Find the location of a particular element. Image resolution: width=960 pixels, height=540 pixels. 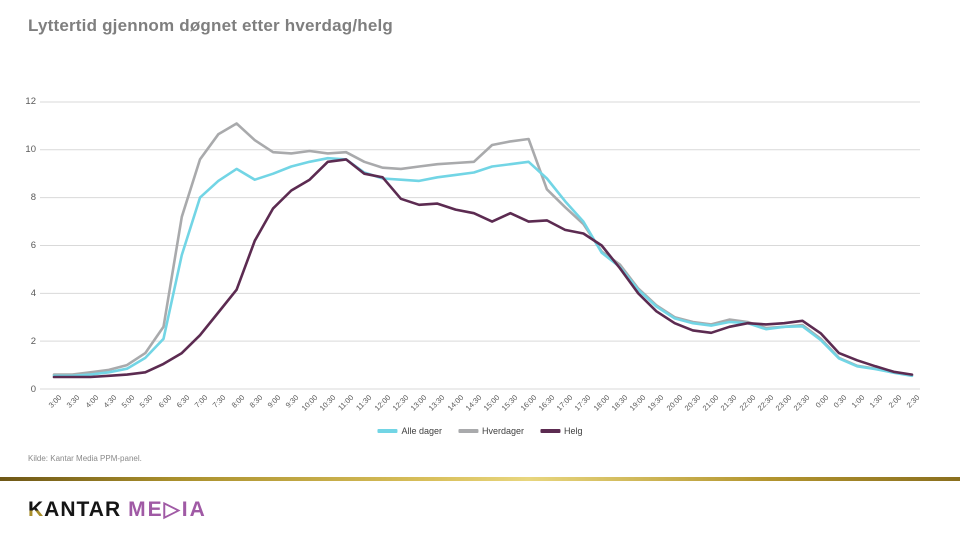

legend-label: Helg is located at coordinates (573, 431).